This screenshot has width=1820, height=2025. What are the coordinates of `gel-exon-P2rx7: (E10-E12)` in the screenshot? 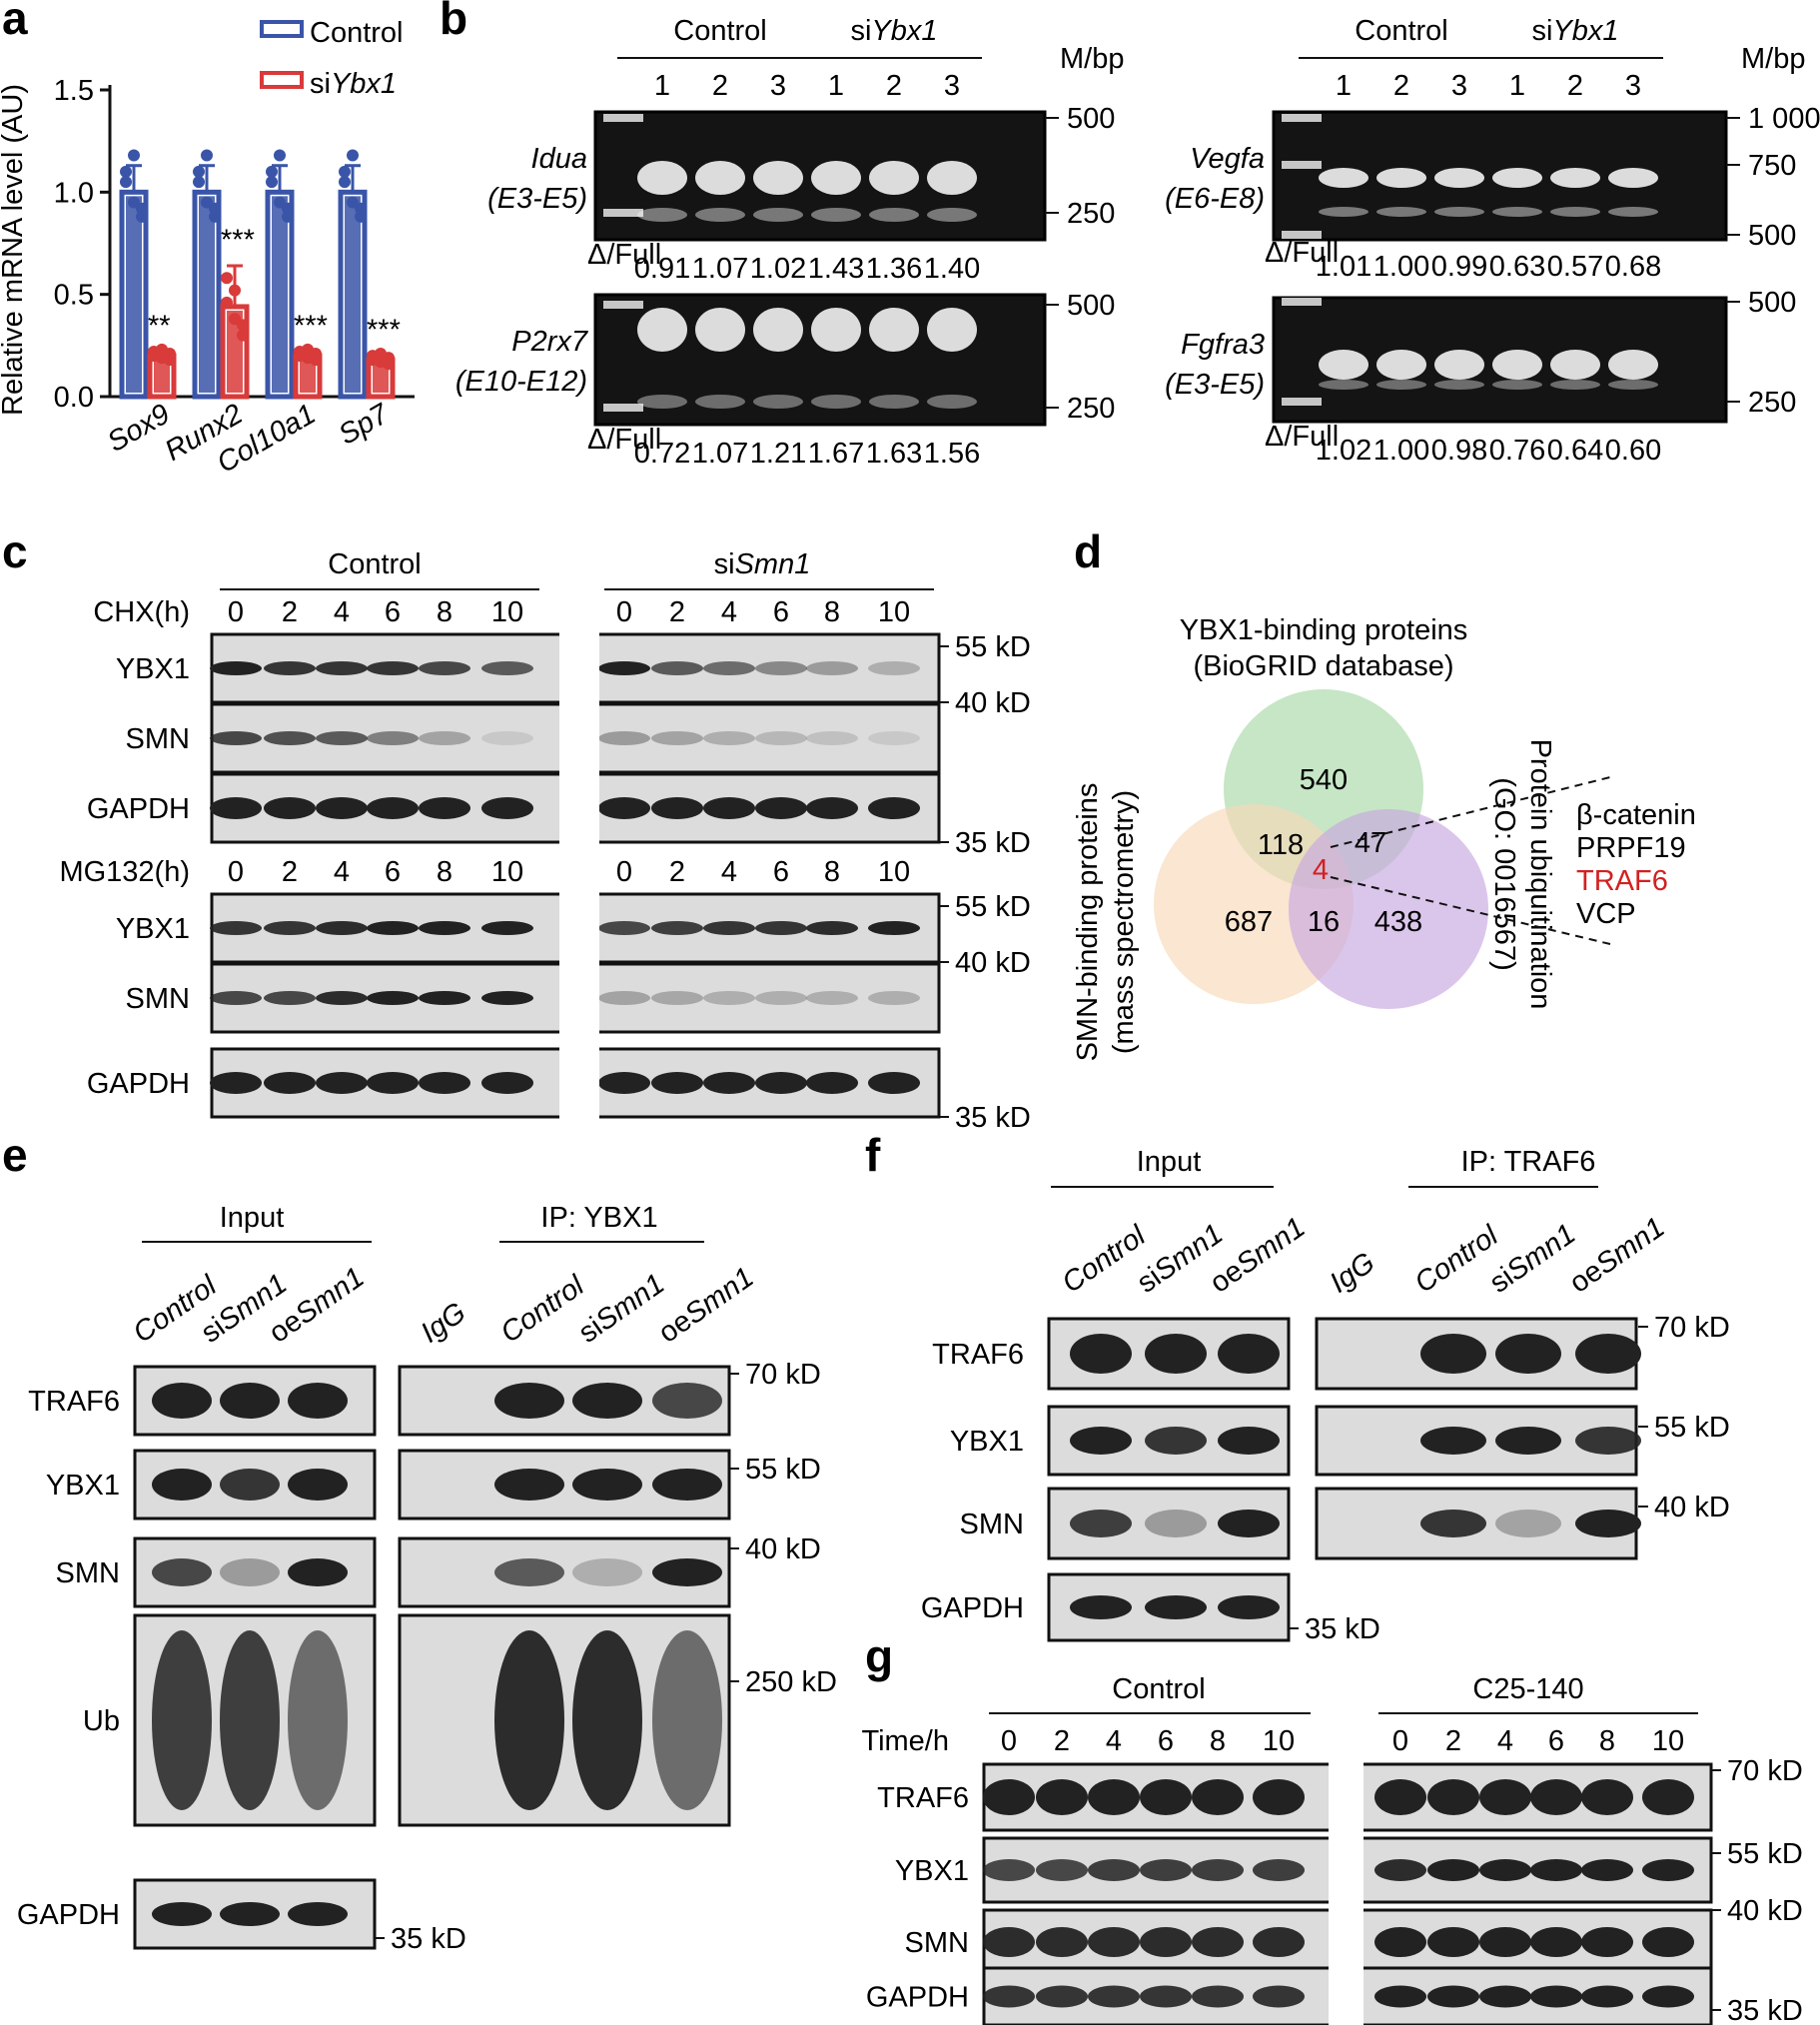 It's located at (521, 382).